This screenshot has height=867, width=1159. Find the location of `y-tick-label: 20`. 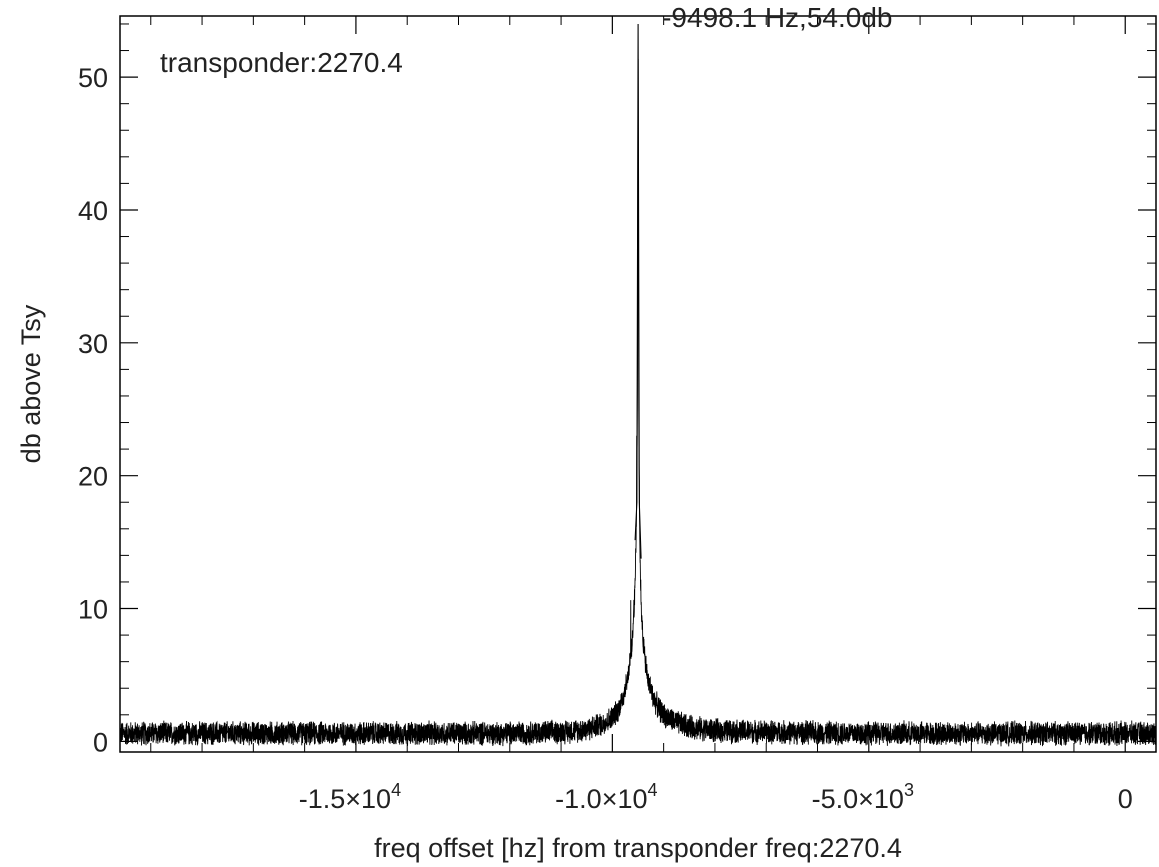

y-tick-label: 20 is located at coordinates (93, 477).